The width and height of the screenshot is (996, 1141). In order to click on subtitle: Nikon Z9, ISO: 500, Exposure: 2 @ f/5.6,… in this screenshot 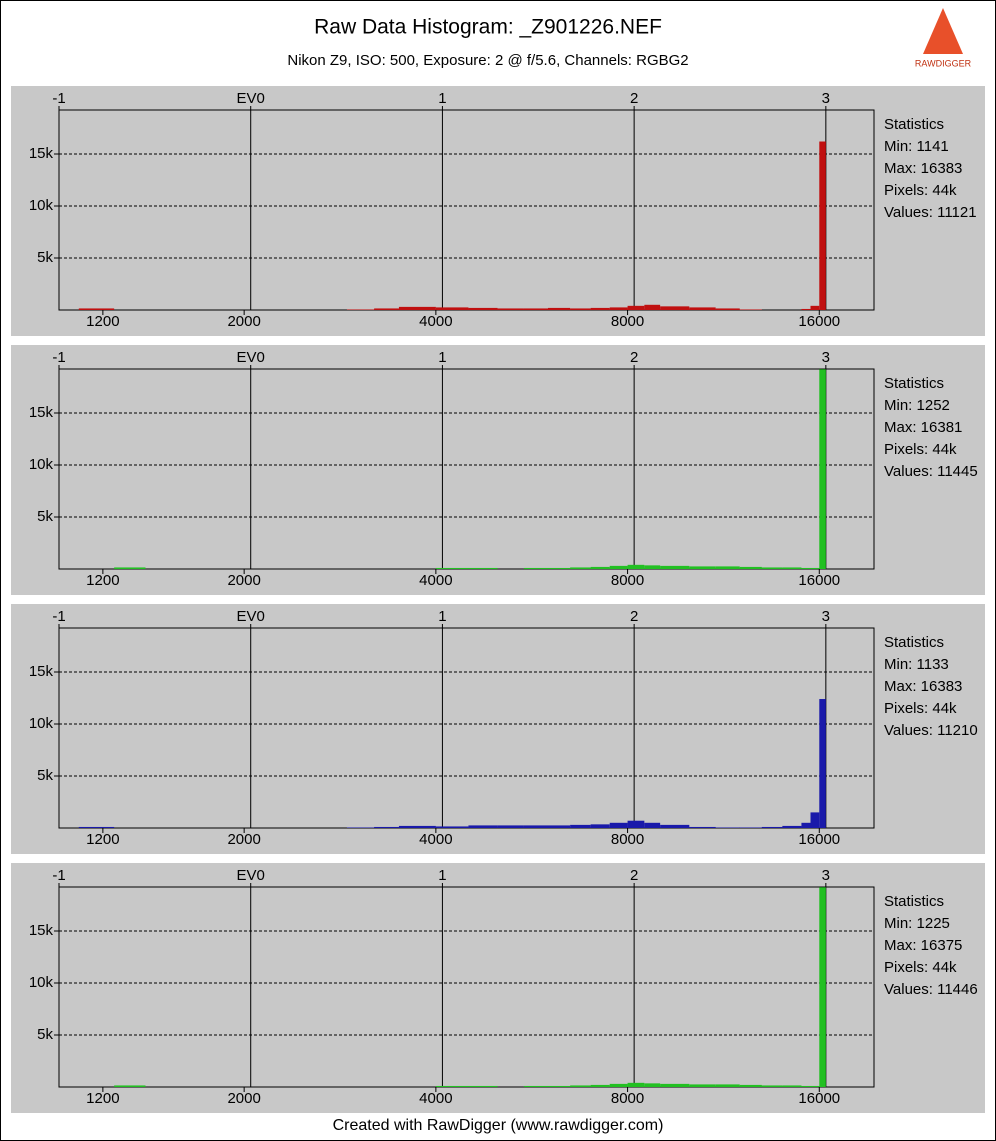, I will do `click(487, 60)`.